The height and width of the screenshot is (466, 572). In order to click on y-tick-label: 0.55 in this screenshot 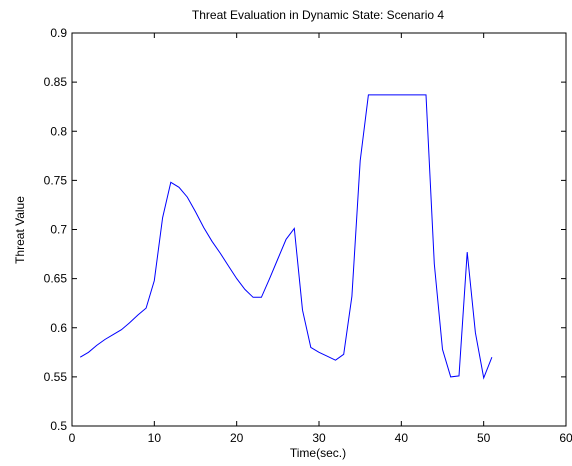, I will do `click(56, 377)`.